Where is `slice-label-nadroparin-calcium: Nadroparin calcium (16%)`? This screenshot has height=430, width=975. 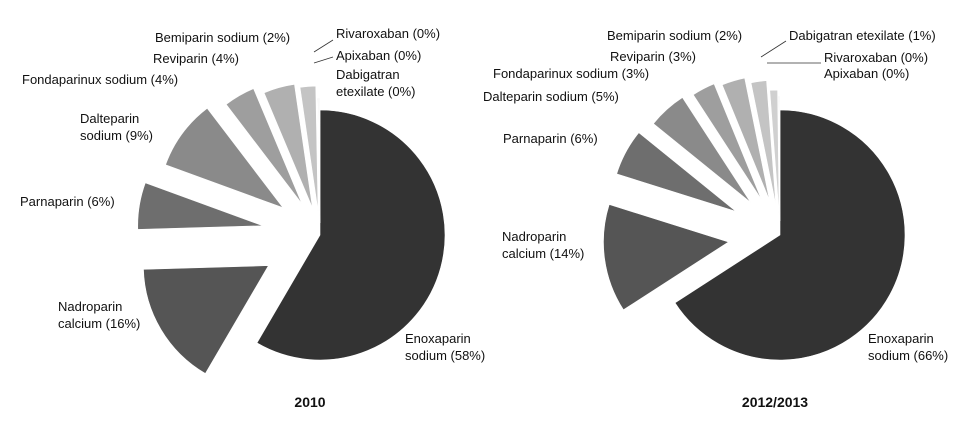 slice-label-nadroparin-calcium: Nadroparin calcium (16%) is located at coordinates (99, 315).